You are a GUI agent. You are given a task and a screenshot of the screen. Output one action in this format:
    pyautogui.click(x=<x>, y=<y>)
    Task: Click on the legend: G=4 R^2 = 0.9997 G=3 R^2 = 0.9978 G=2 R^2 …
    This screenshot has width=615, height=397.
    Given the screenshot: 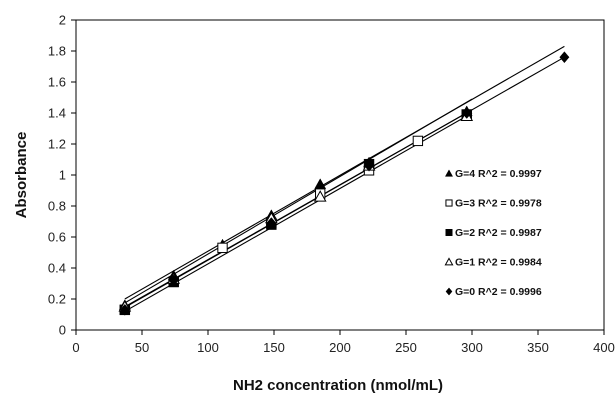 What is the action you would take?
    pyautogui.click(x=493, y=233)
    